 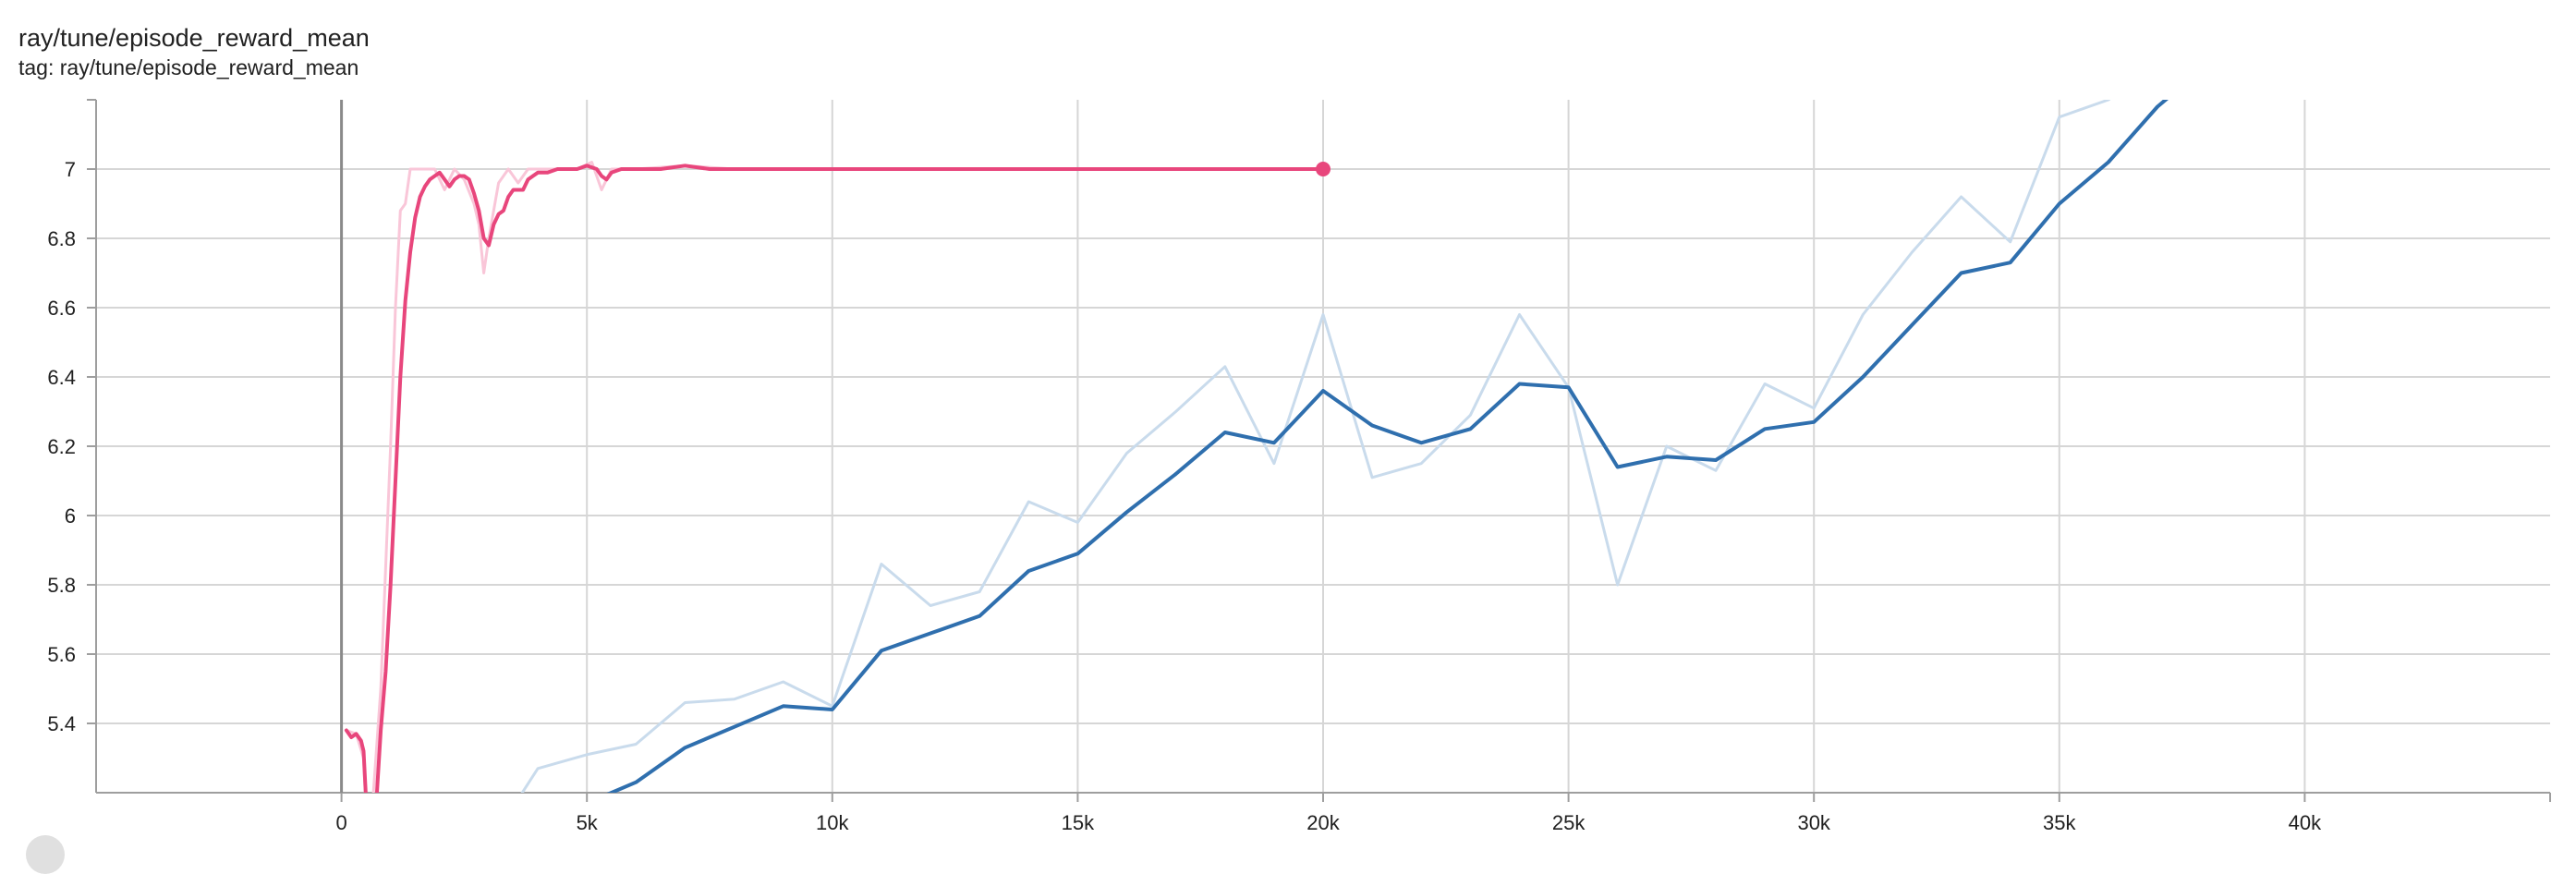 I want to click on x-tick-label: 35k, so click(x=2059, y=822).